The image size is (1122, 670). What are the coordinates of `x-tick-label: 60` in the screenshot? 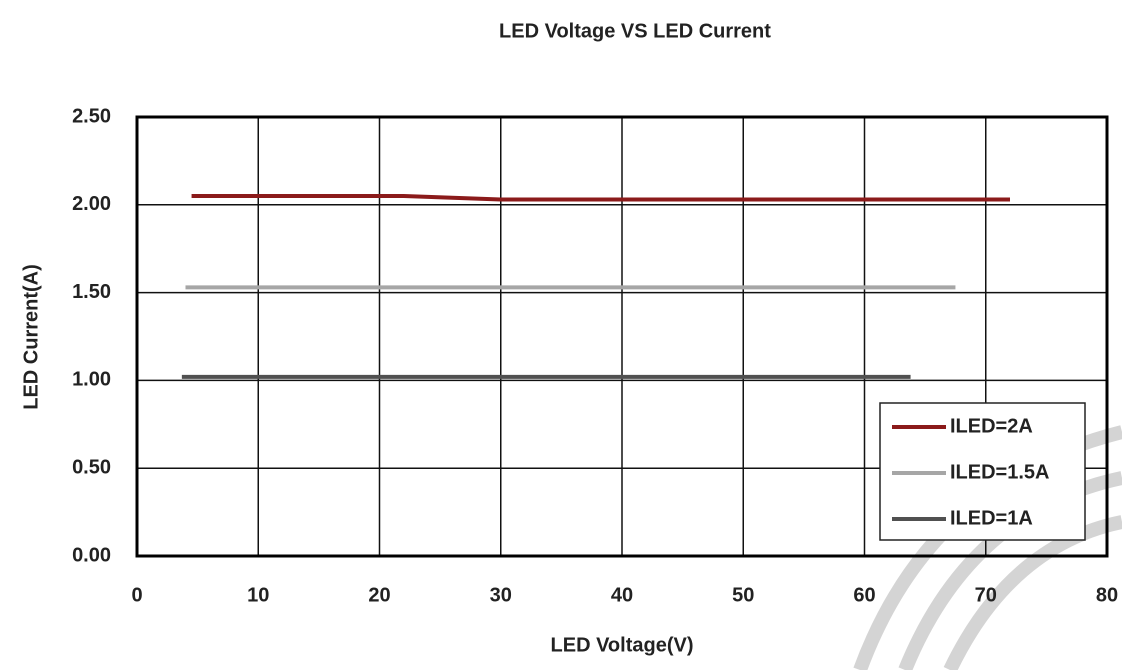 It's located at (864, 595).